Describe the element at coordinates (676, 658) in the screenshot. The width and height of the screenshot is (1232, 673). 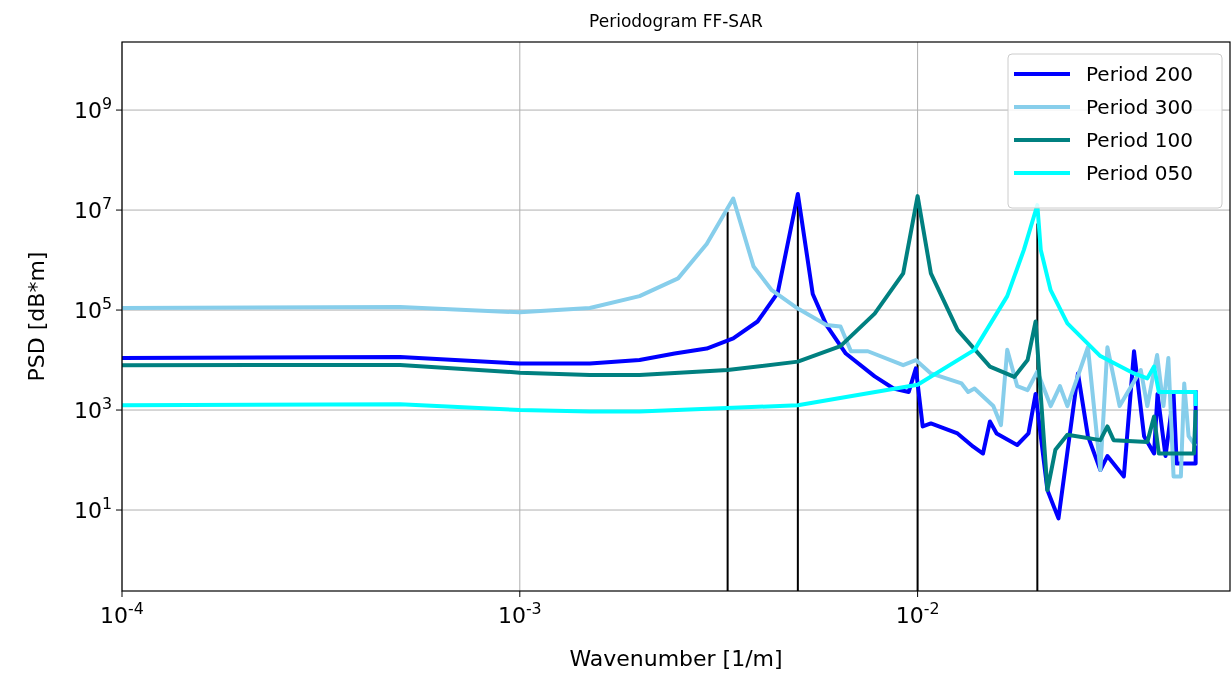
I see `x-axis-title: Wavenumber [1/m]` at that location.